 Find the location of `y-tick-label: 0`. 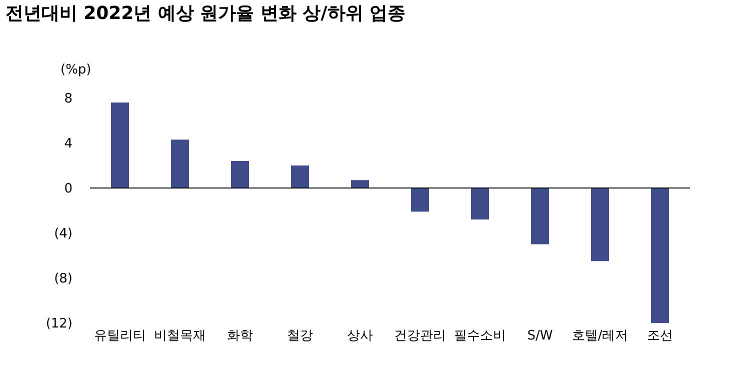

y-tick-label: 0 is located at coordinates (68, 189).